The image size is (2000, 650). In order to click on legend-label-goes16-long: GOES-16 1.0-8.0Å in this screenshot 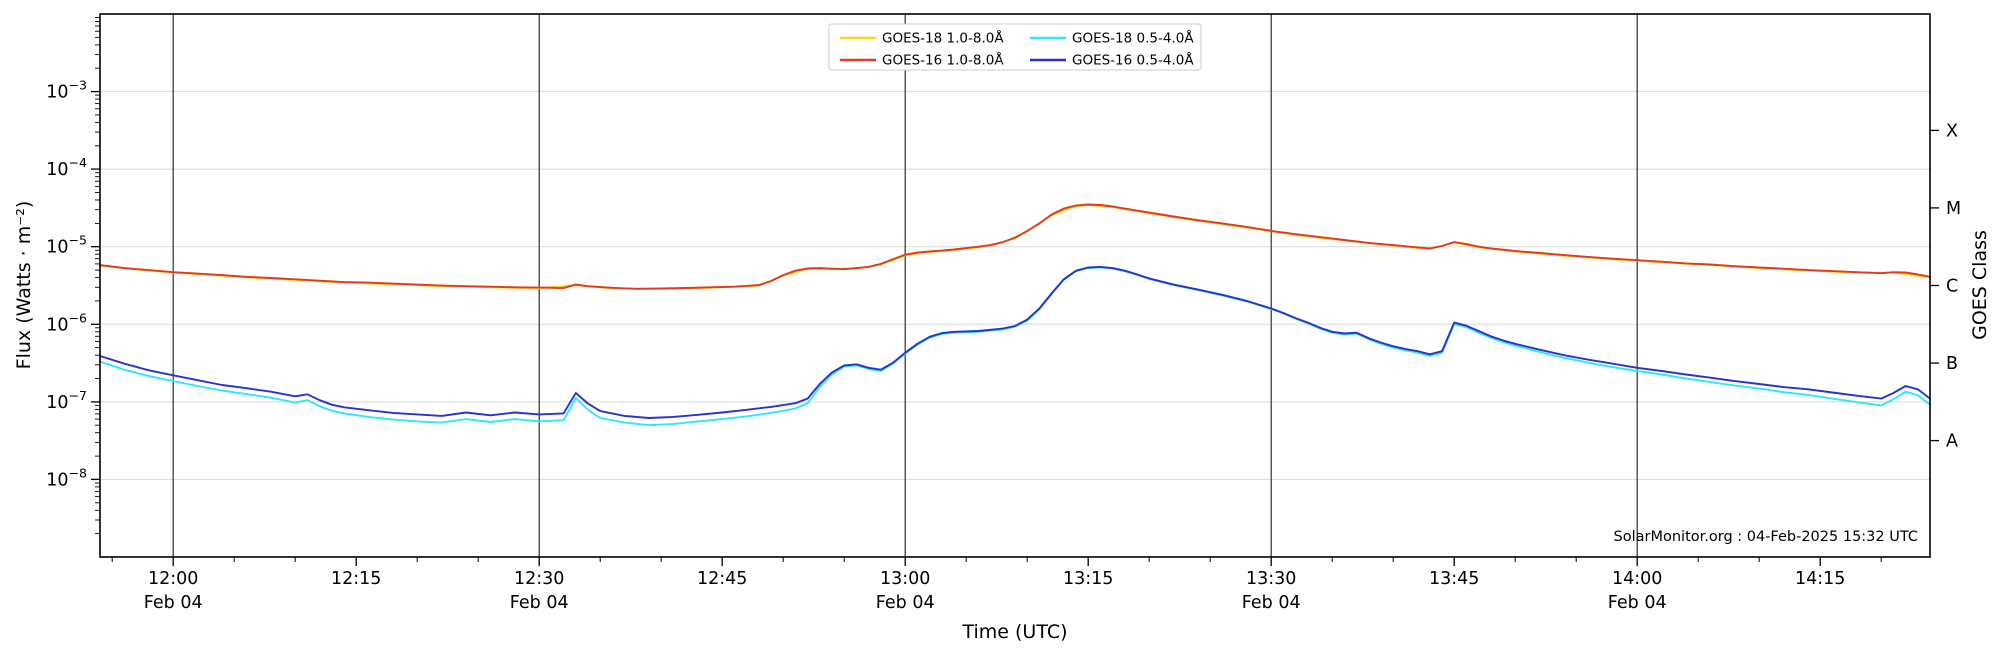, I will do `click(943, 60)`.